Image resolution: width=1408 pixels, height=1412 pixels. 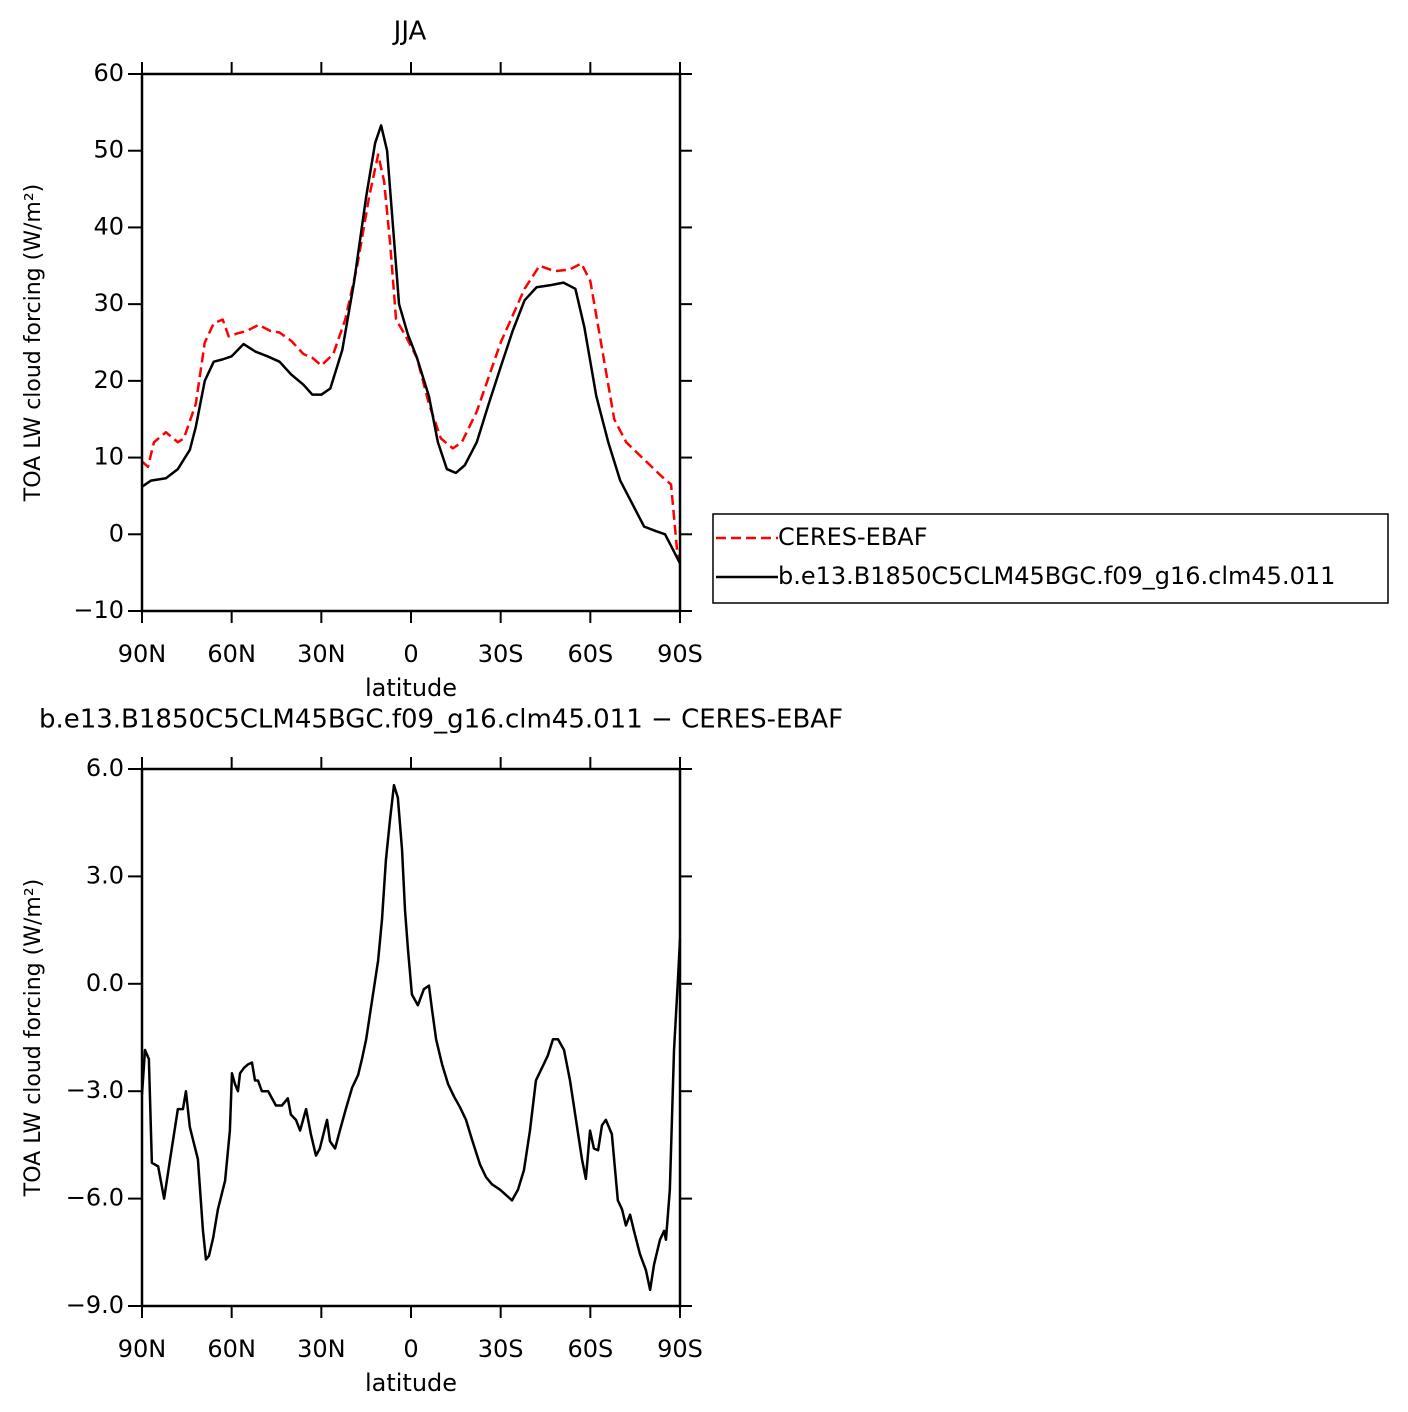 What do you see at coordinates (108, 226) in the screenshot?
I see `y-tick-label: 40` at bounding box center [108, 226].